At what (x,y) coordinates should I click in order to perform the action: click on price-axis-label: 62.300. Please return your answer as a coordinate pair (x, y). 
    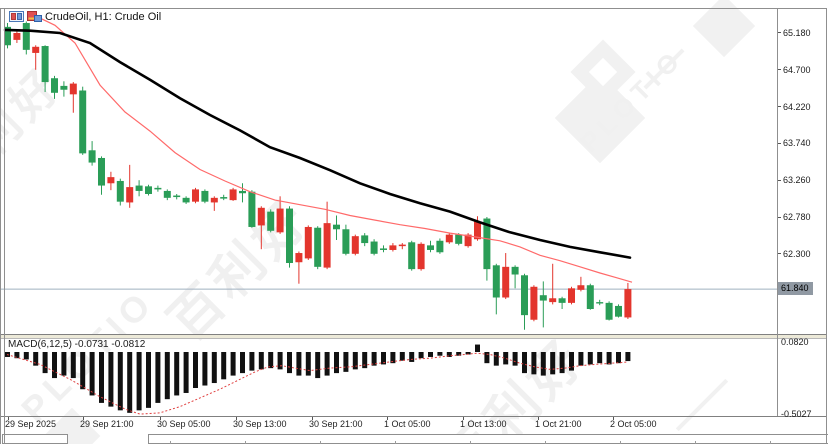
    Looking at the image, I should click on (797, 253).